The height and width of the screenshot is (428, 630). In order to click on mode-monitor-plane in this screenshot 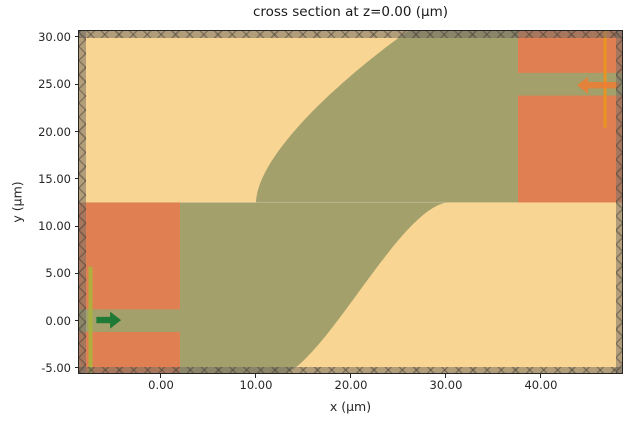, I will do `click(605, 79)`.